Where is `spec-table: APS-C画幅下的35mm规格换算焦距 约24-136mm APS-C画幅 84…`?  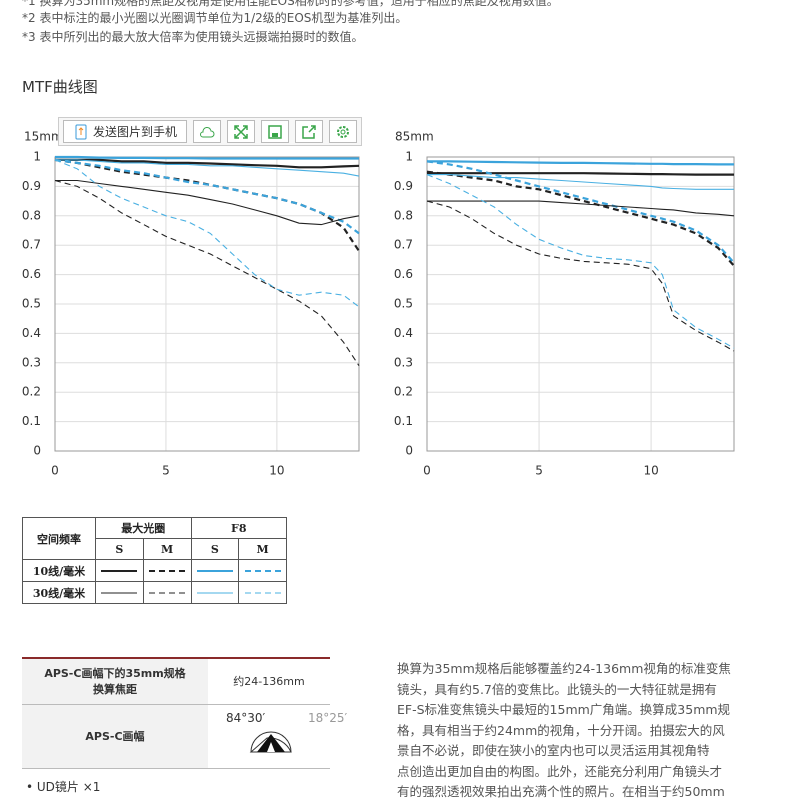 spec-table: APS-C画幅下的35mm规格换算焦距 约24-136mm APS-C画幅 84… is located at coordinates (184, 713).